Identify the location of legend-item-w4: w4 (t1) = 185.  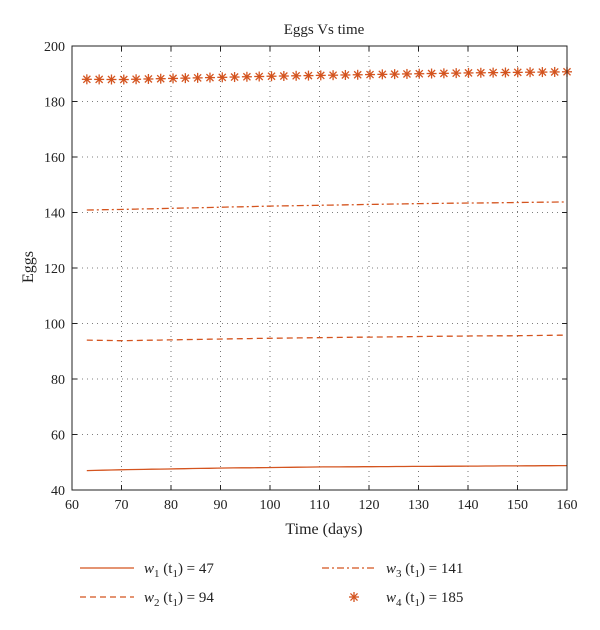
(406, 599).